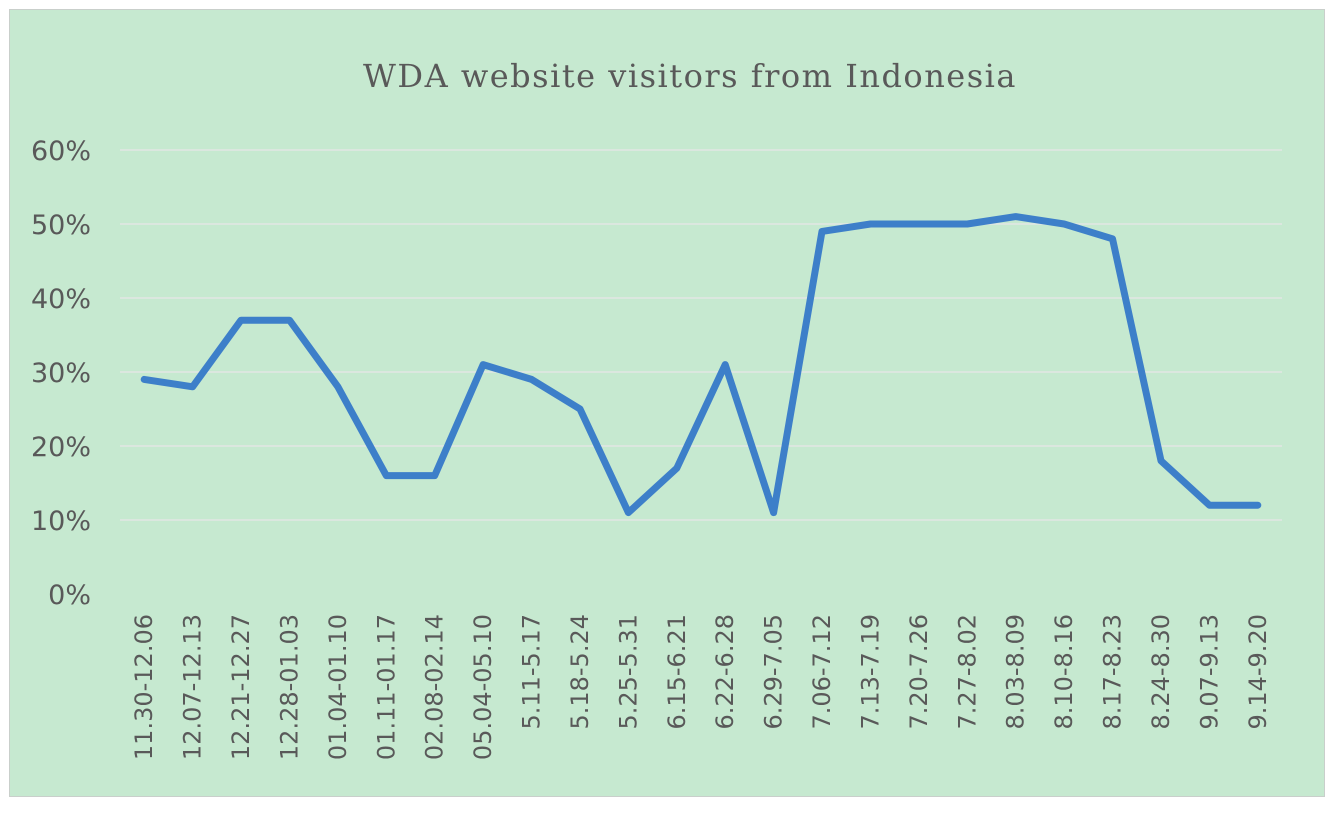 The width and height of the screenshot is (1336, 814). What do you see at coordinates (822, 672) in the screenshot?
I see `x-tick-label: 7.06-7.12` at bounding box center [822, 672].